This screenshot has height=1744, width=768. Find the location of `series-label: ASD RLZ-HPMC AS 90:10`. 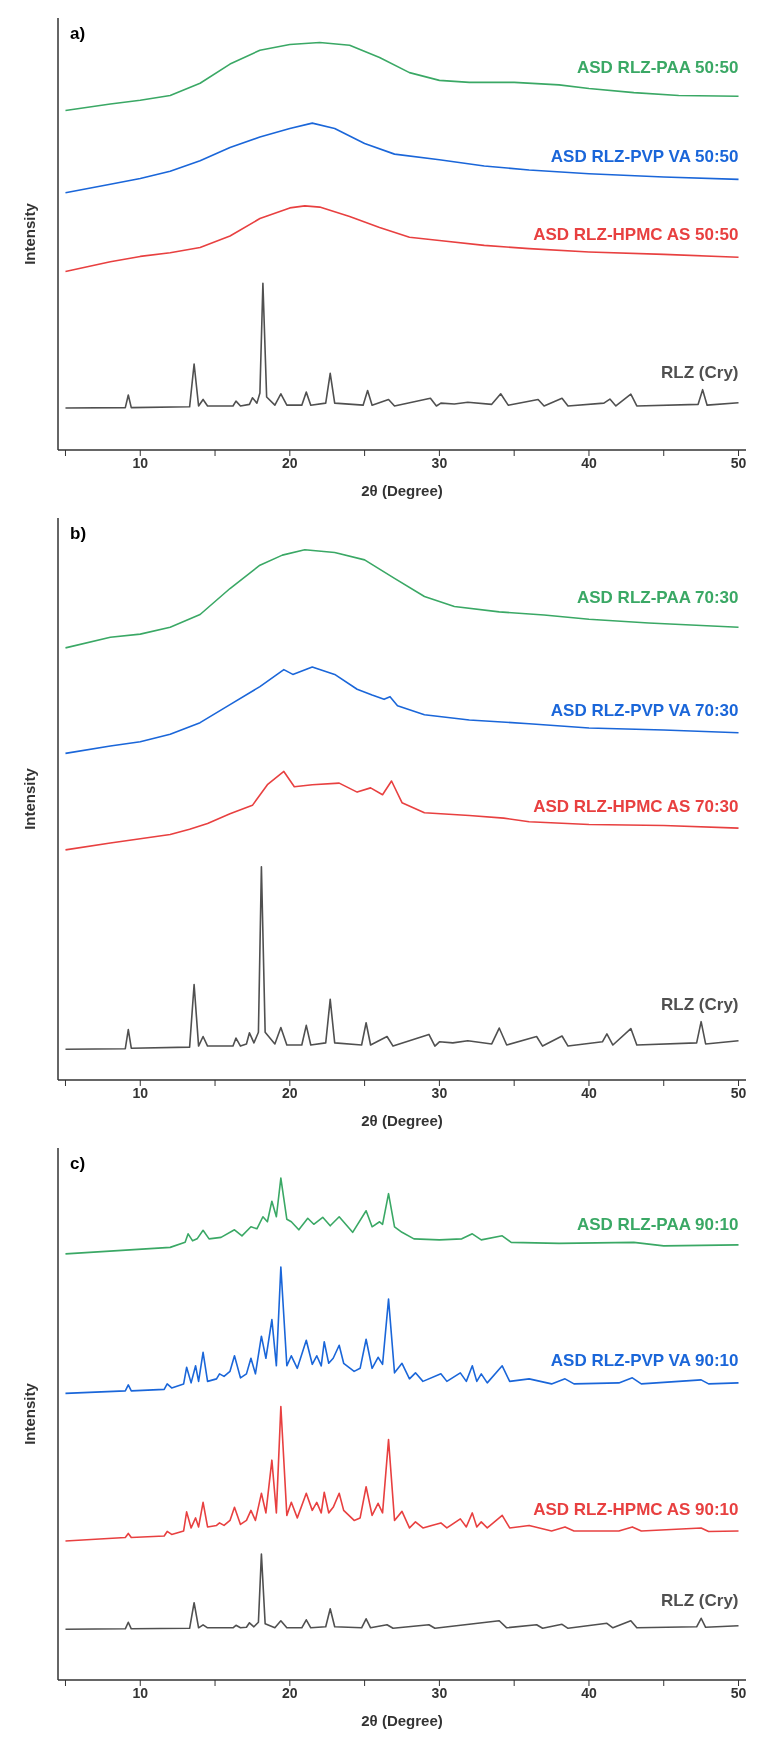

series-label: ASD RLZ-HPMC AS 90:10 is located at coordinates (636, 1509).